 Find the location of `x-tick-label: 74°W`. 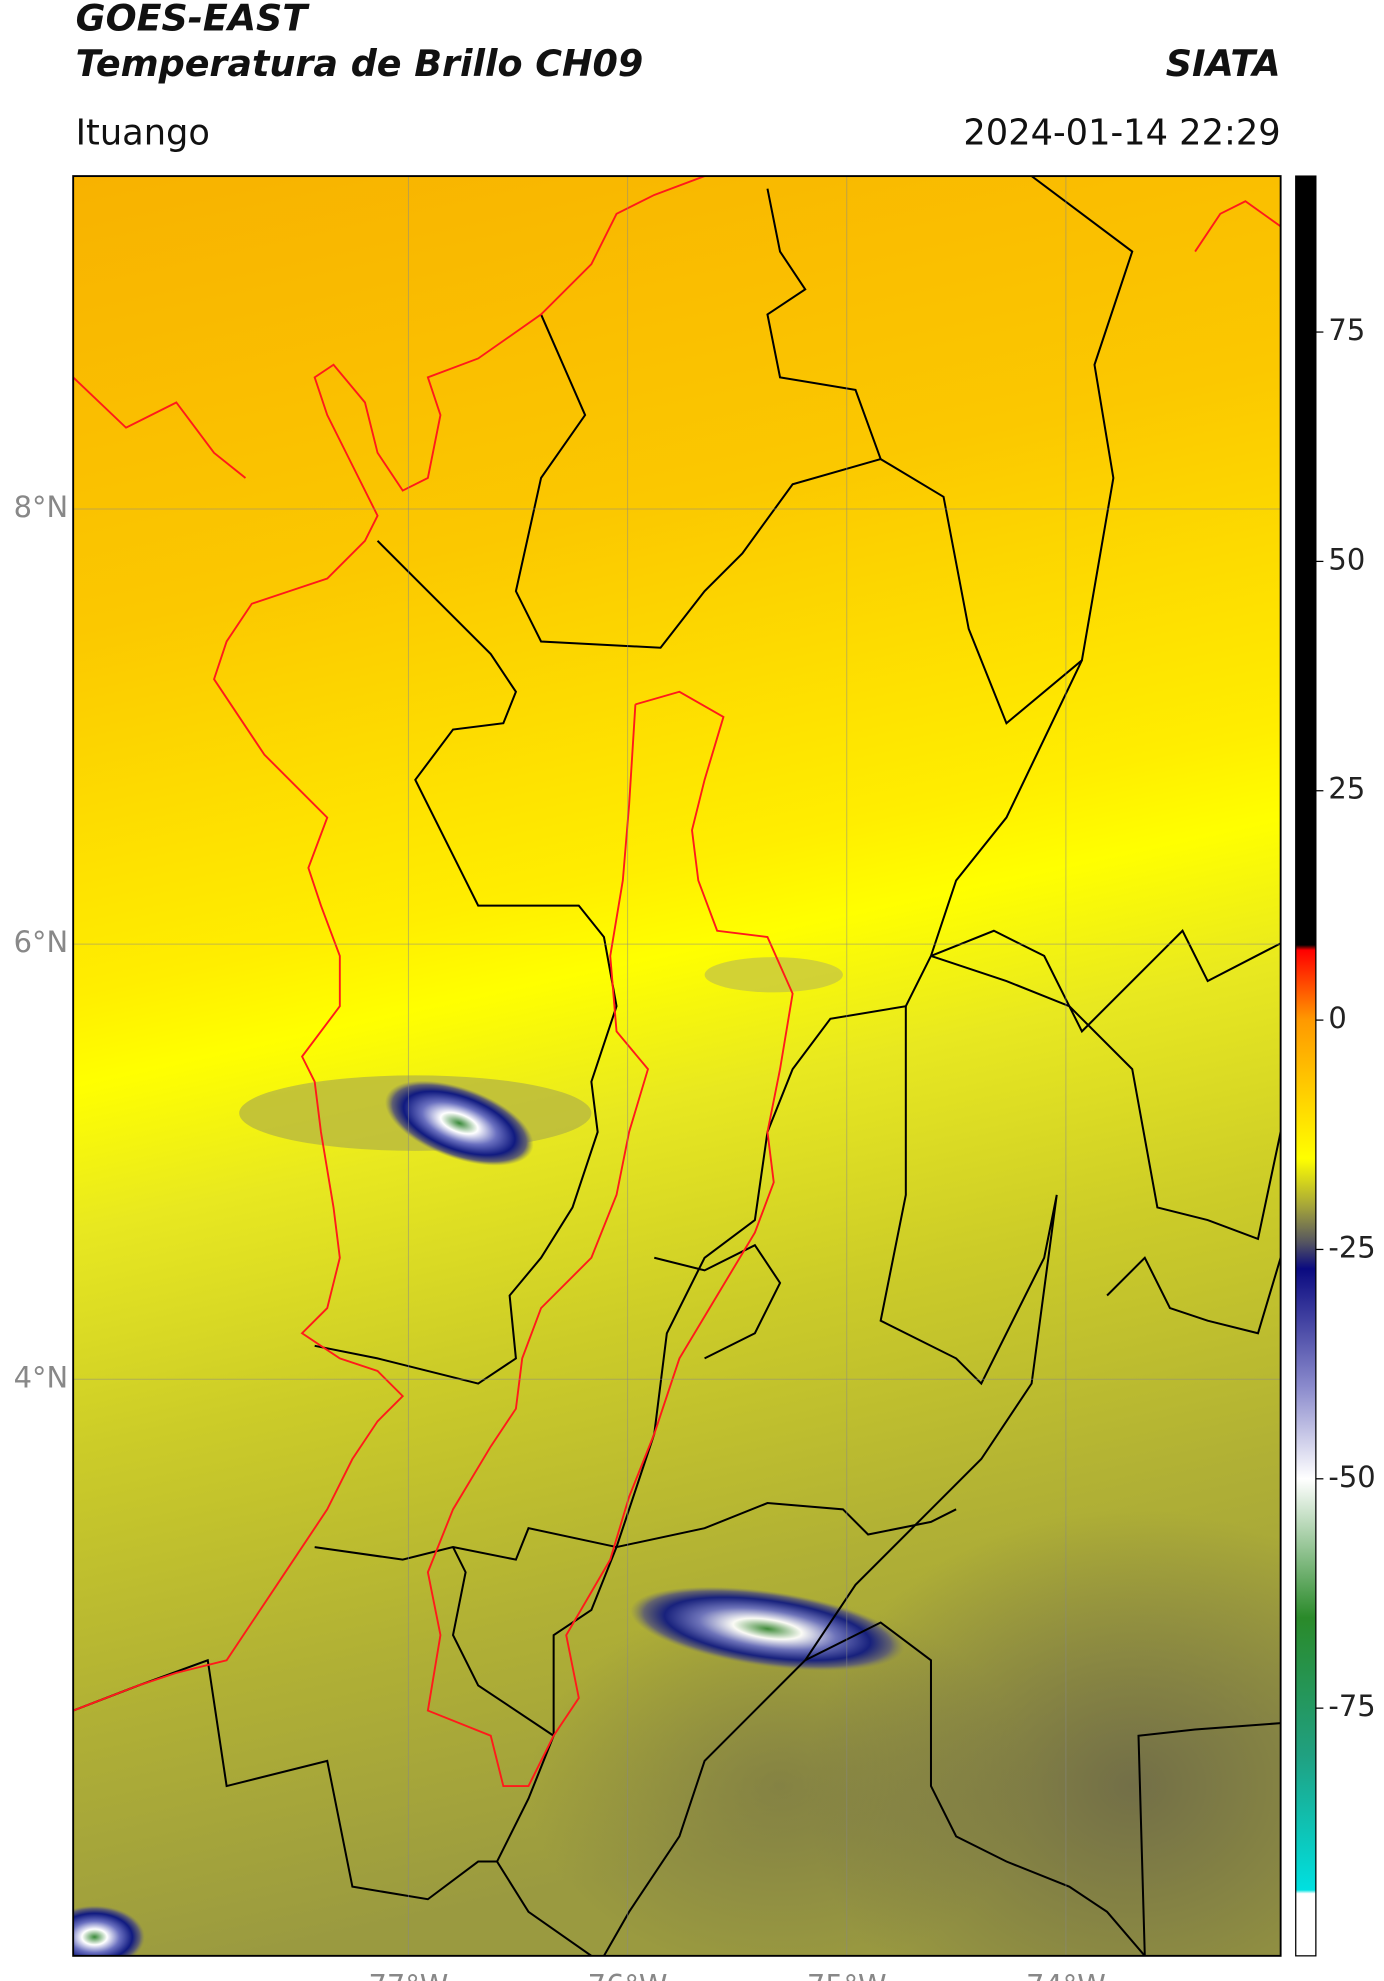

x-tick-label: 74°W is located at coordinates (1066, 1974).